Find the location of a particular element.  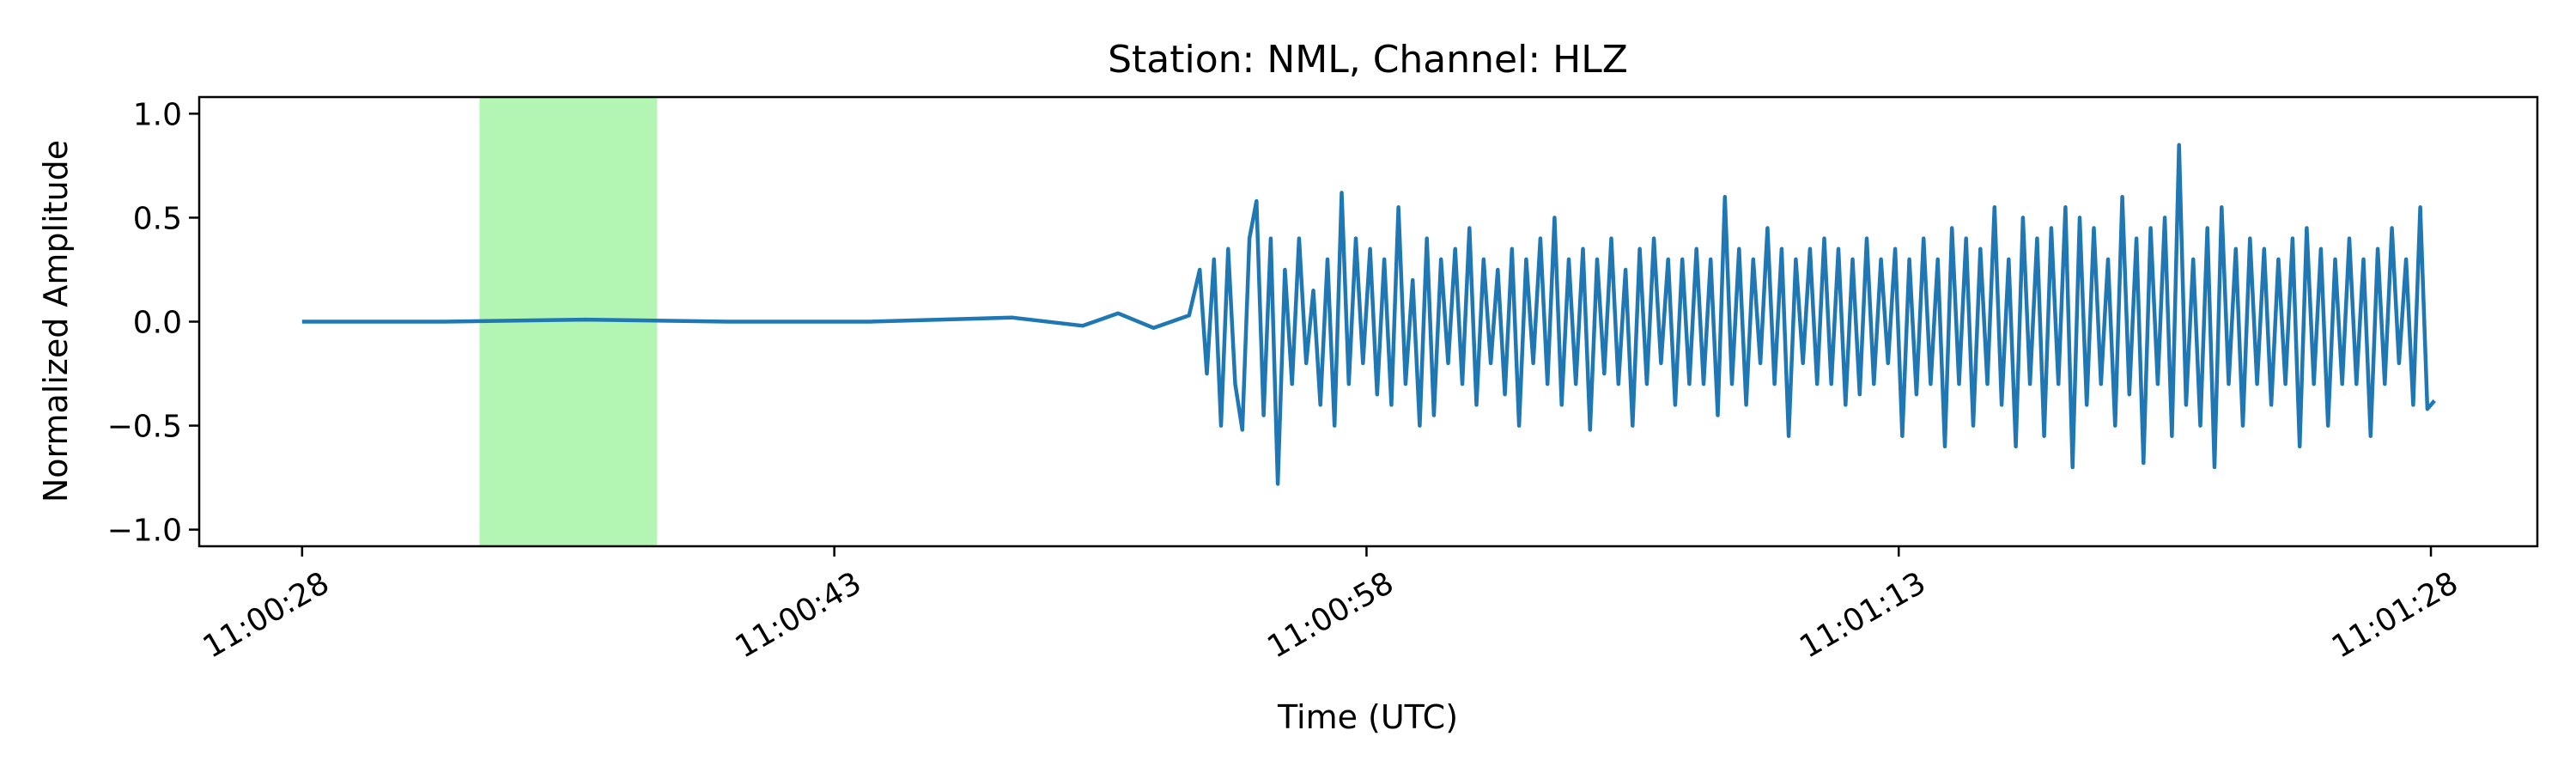

y-axis: 1.0 0.5 0.0 −0.5 −1.0 is located at coordinates (153, 323).